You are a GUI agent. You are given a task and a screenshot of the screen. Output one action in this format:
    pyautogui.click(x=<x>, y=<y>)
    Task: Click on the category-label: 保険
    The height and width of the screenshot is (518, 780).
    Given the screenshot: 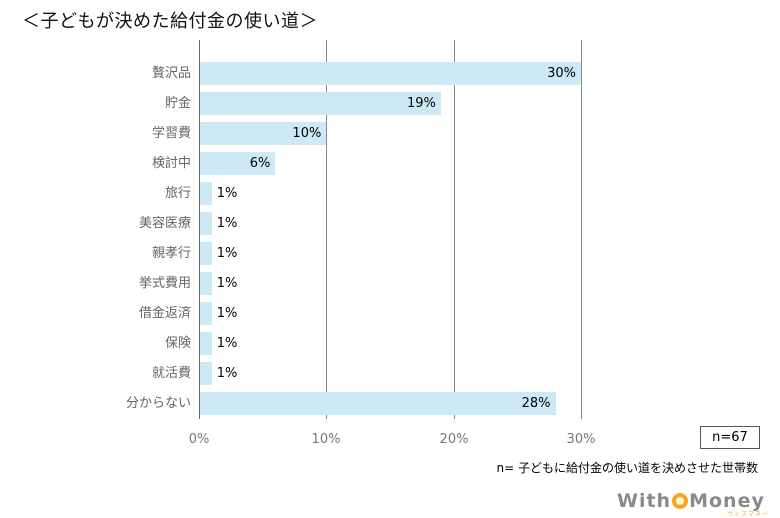 What is the action you would take?
    pyautogui.click(x=177, y=343)
    